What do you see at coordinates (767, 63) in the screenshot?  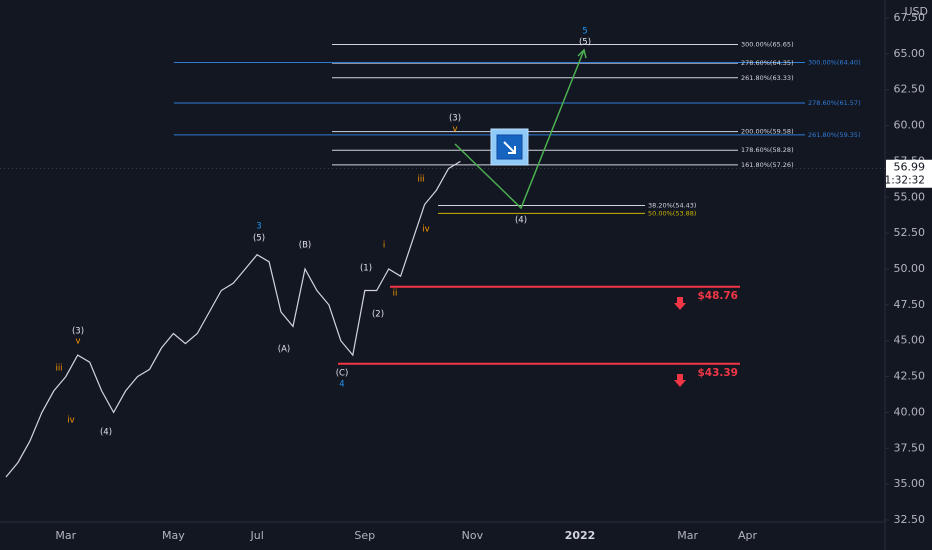 I see `fib-level-label: 278.60%(64.35)` at bounding box center [767, 63].